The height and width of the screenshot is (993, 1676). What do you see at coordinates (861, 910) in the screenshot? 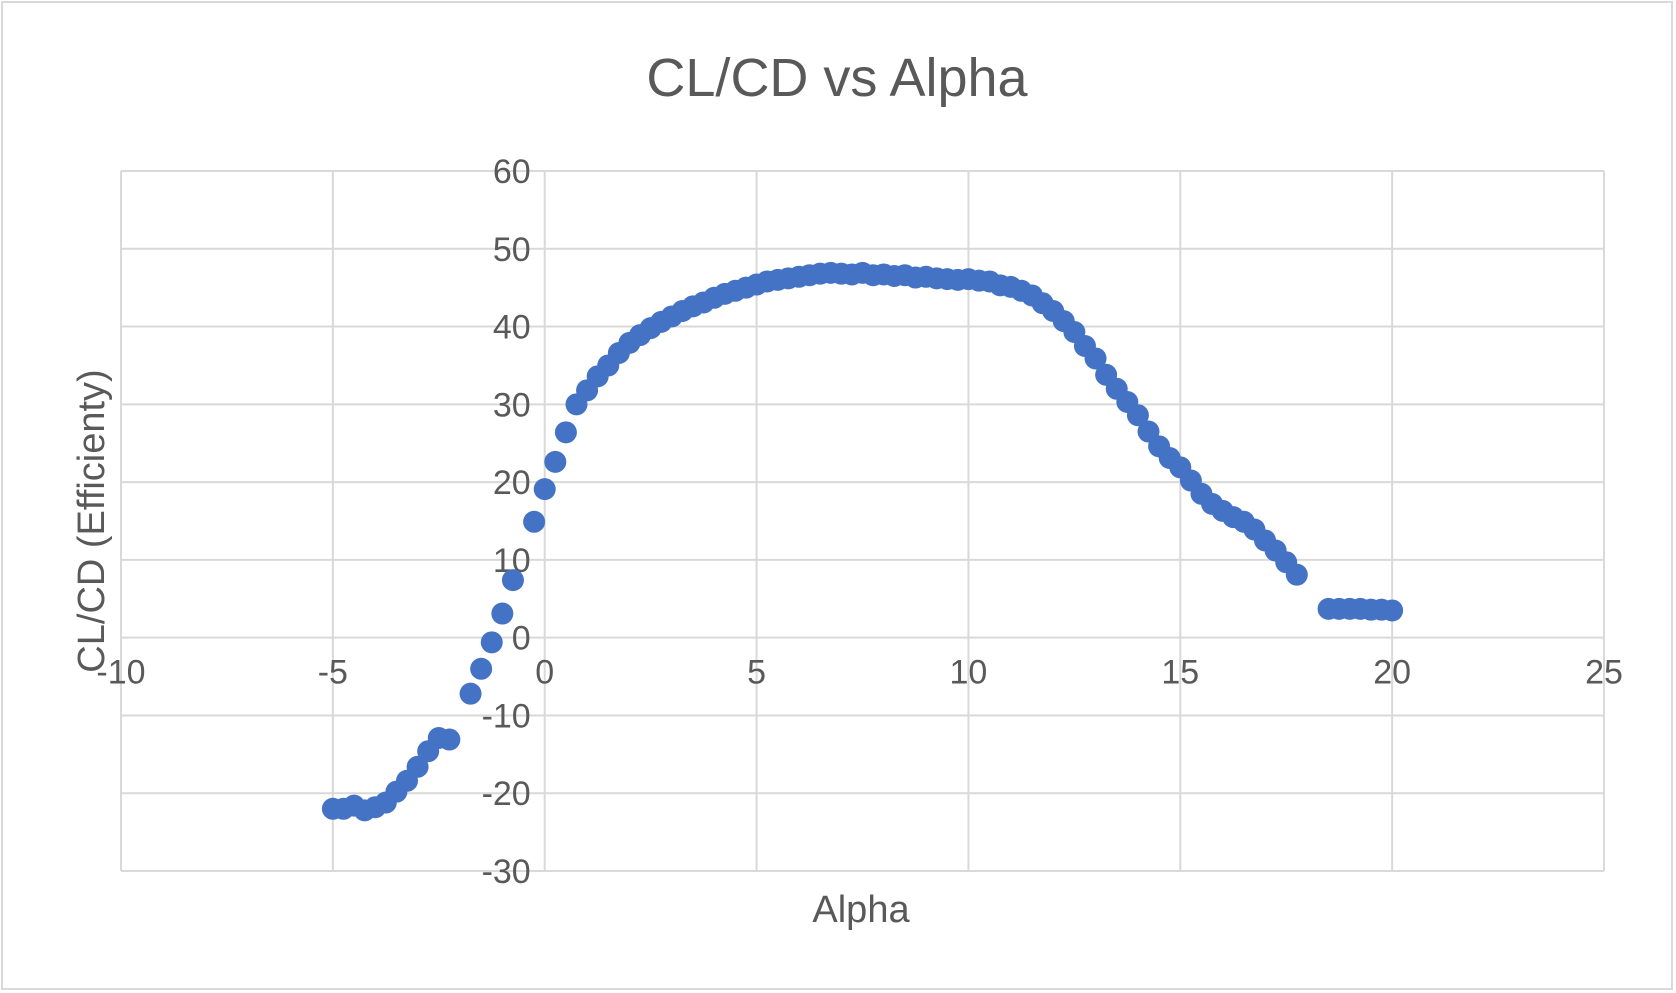
I see `x-axis-title: Alpha` at bounding box center [861, 910].